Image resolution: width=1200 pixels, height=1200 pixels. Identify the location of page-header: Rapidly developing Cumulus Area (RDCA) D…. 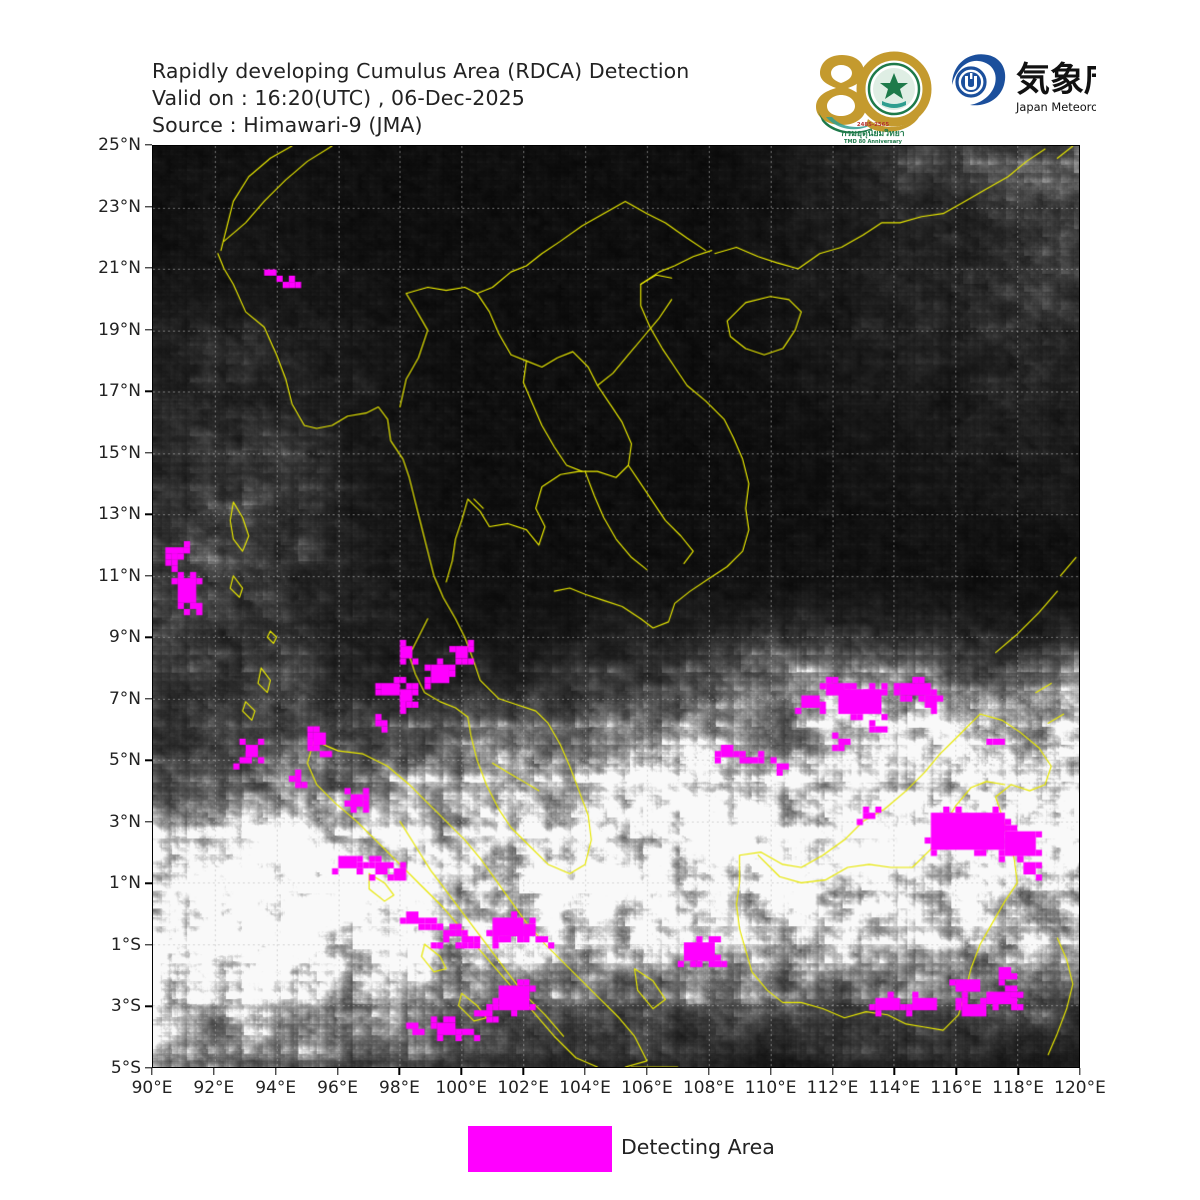
(600, 72).